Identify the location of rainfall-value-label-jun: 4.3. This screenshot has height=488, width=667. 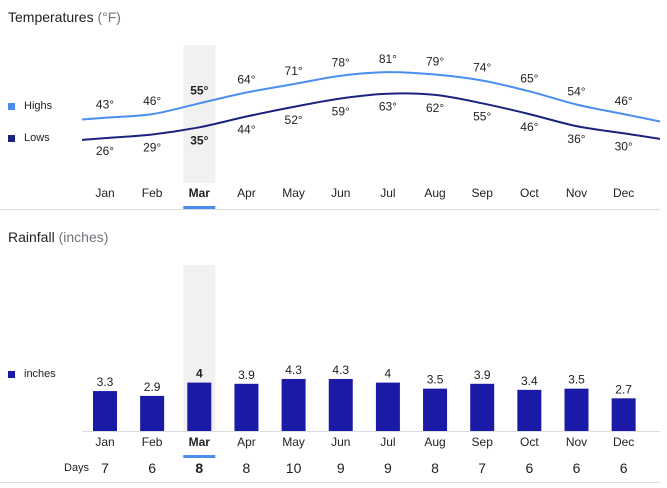
(340, 370).